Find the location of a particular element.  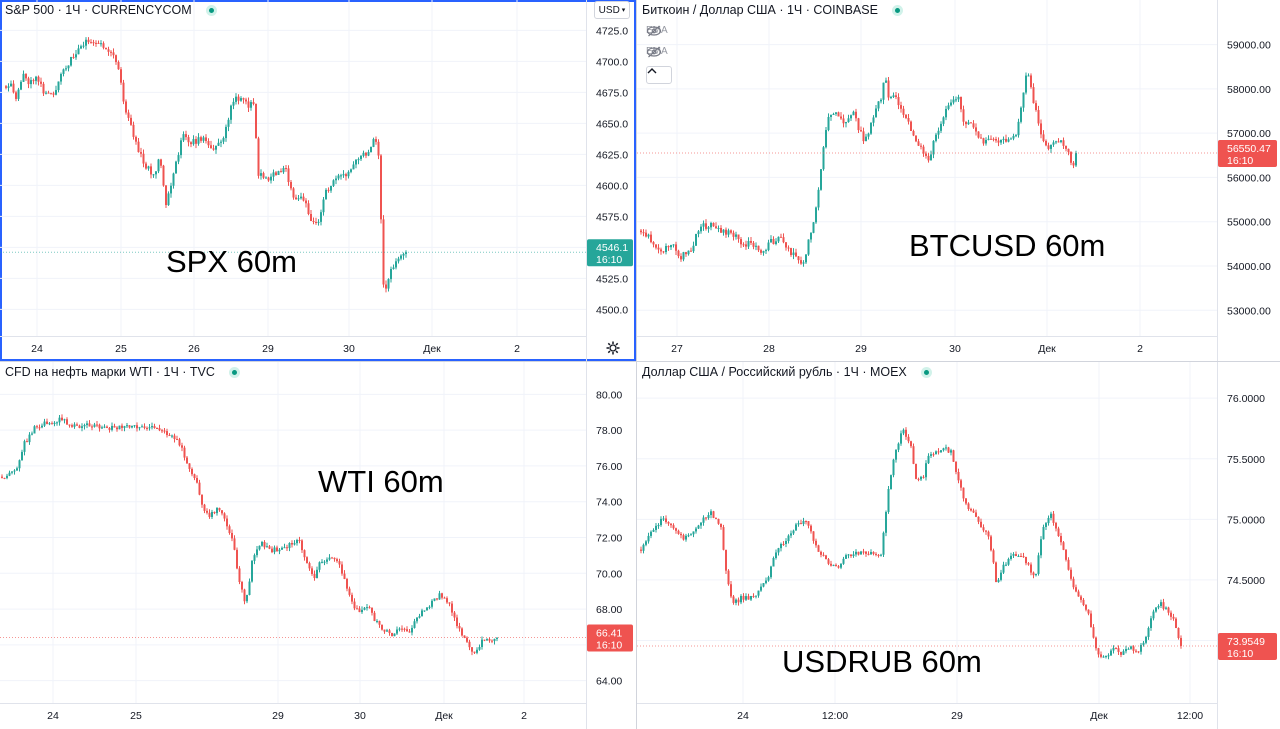

gear-icon is located at coordinates (613, 348).